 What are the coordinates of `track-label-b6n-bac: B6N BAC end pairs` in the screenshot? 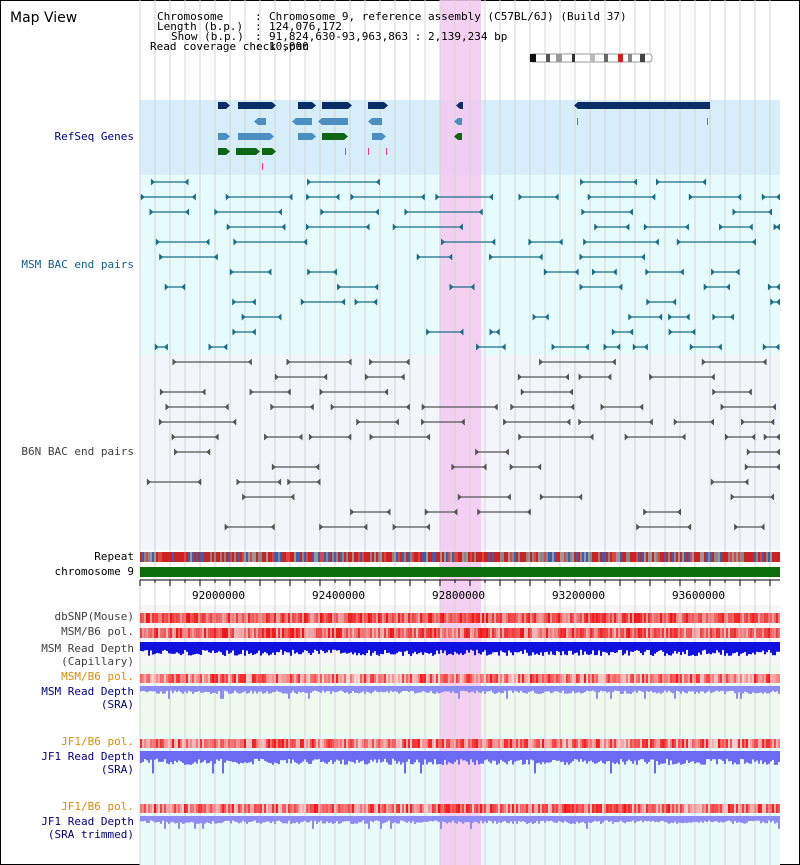 It's located at (77, 451).